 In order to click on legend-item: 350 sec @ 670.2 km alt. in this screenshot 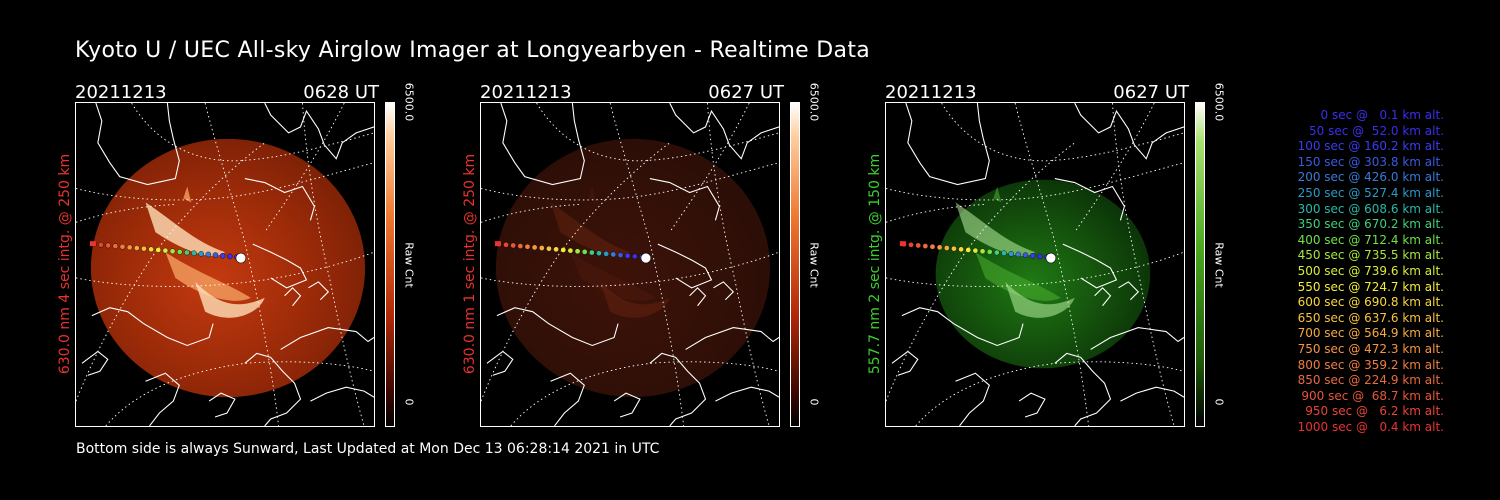, I will do `click(1370, 224)`.